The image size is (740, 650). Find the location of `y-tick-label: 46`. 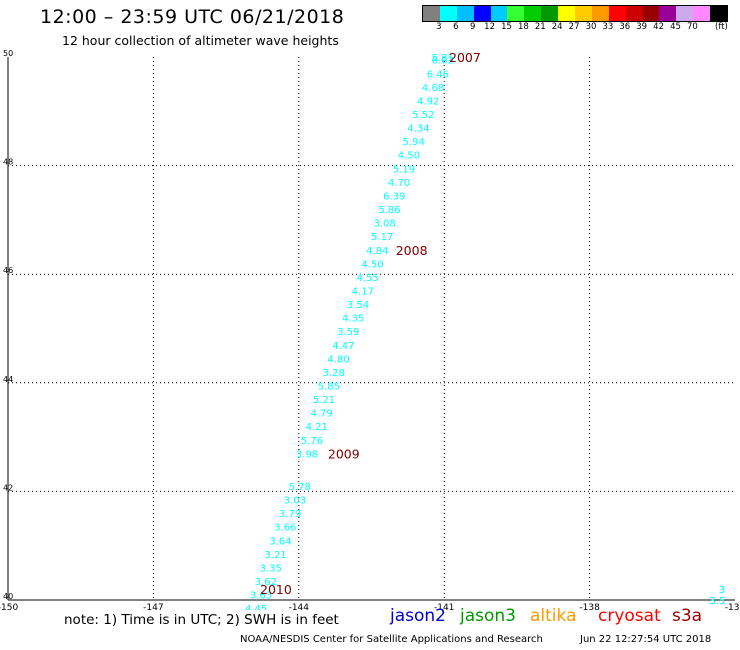

y-tick-label: 46 is located at coordinates (8, 270).